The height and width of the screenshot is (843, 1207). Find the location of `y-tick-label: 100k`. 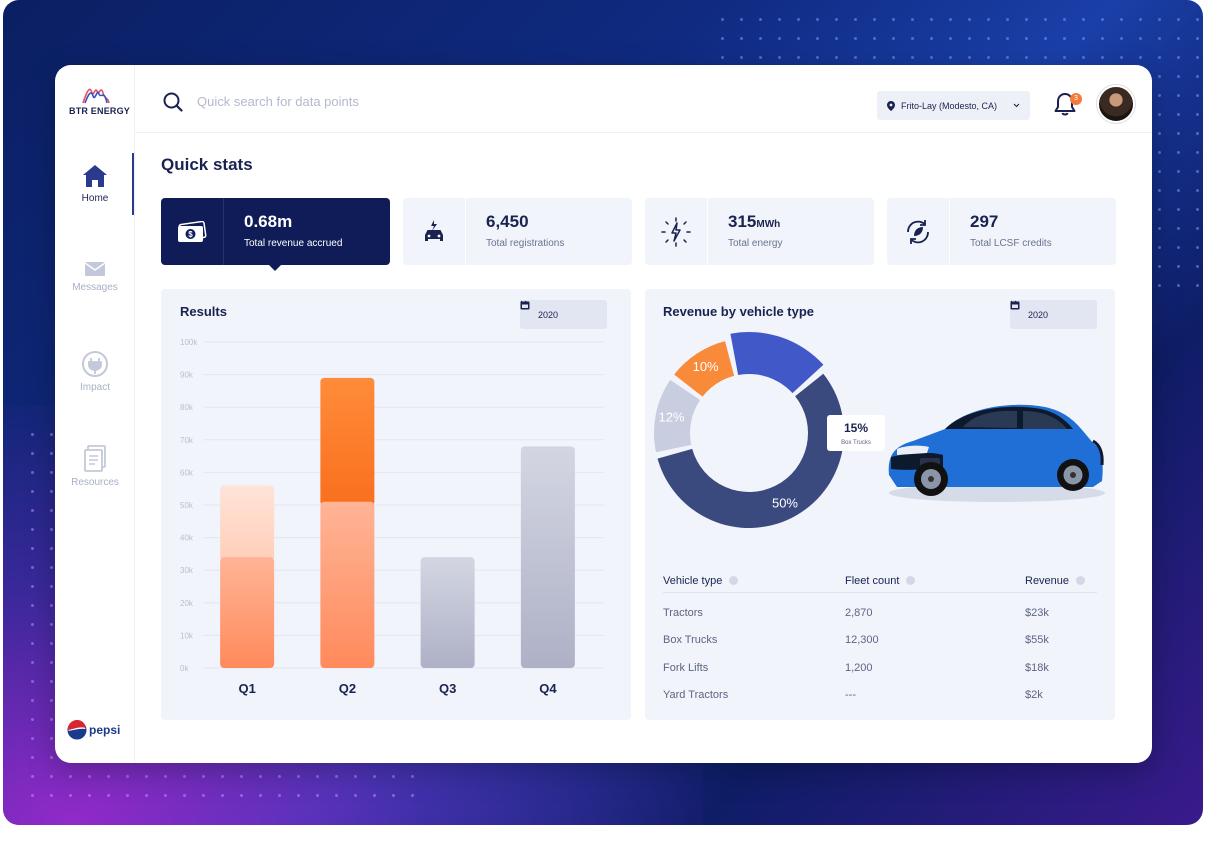

y-tick-label: 100k is located at coordinates (189, 342).